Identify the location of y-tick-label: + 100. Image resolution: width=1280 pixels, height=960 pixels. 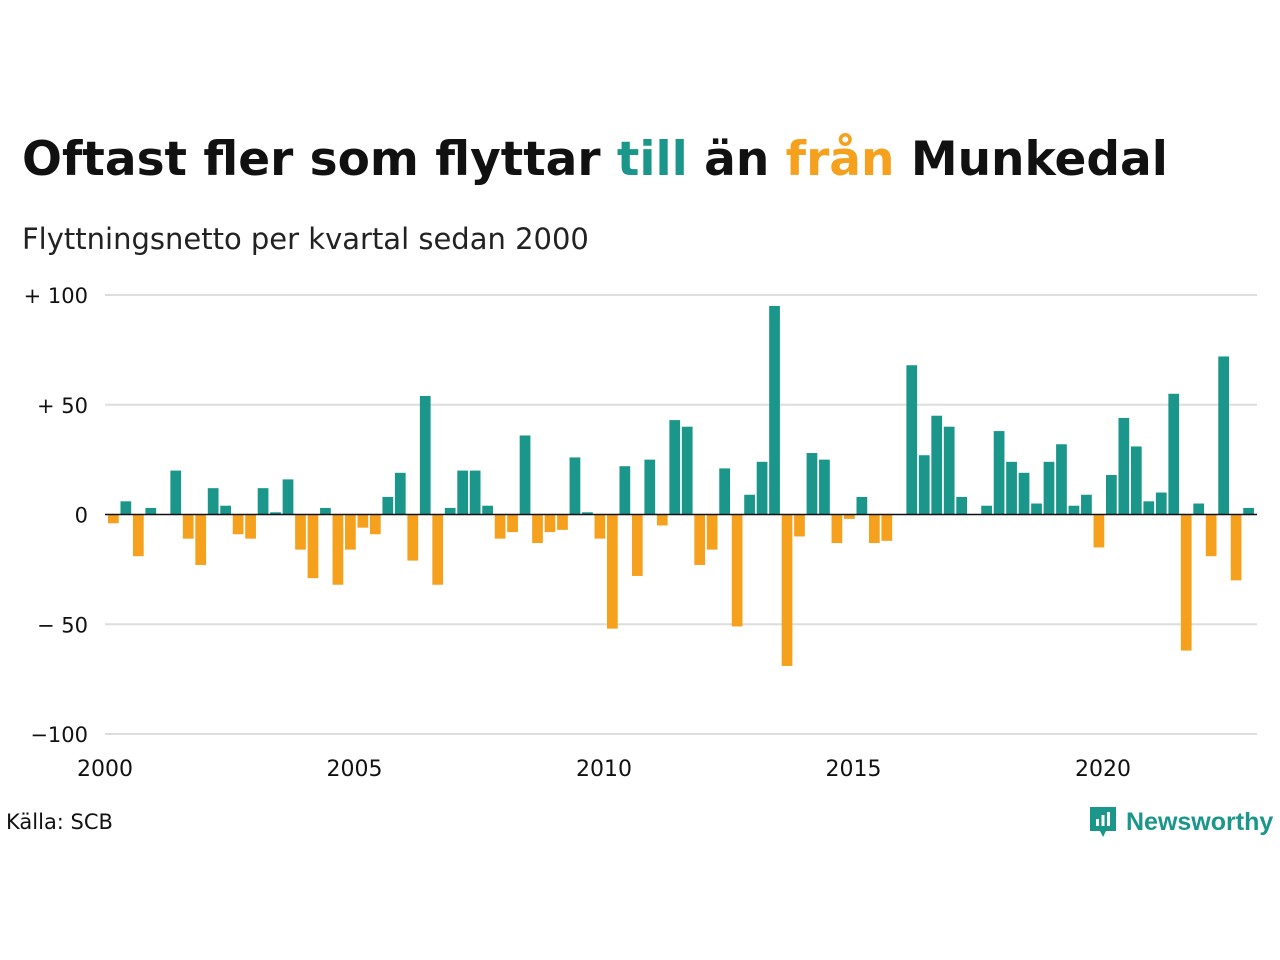
(56, 296).